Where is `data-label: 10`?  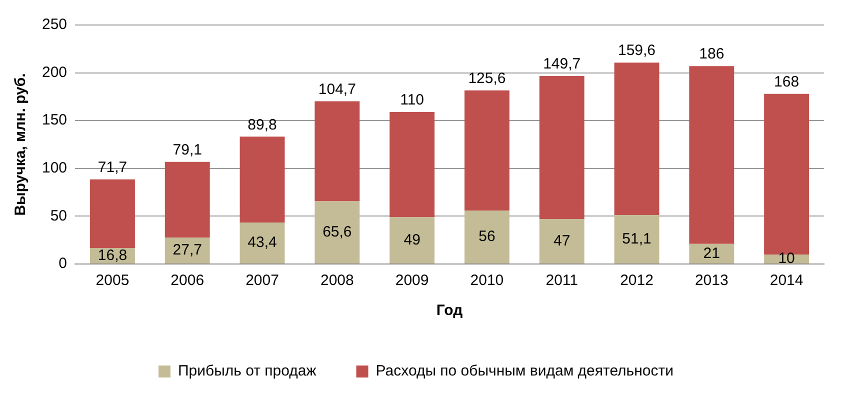
data-label: 10 is located at coordinates (786, 259).